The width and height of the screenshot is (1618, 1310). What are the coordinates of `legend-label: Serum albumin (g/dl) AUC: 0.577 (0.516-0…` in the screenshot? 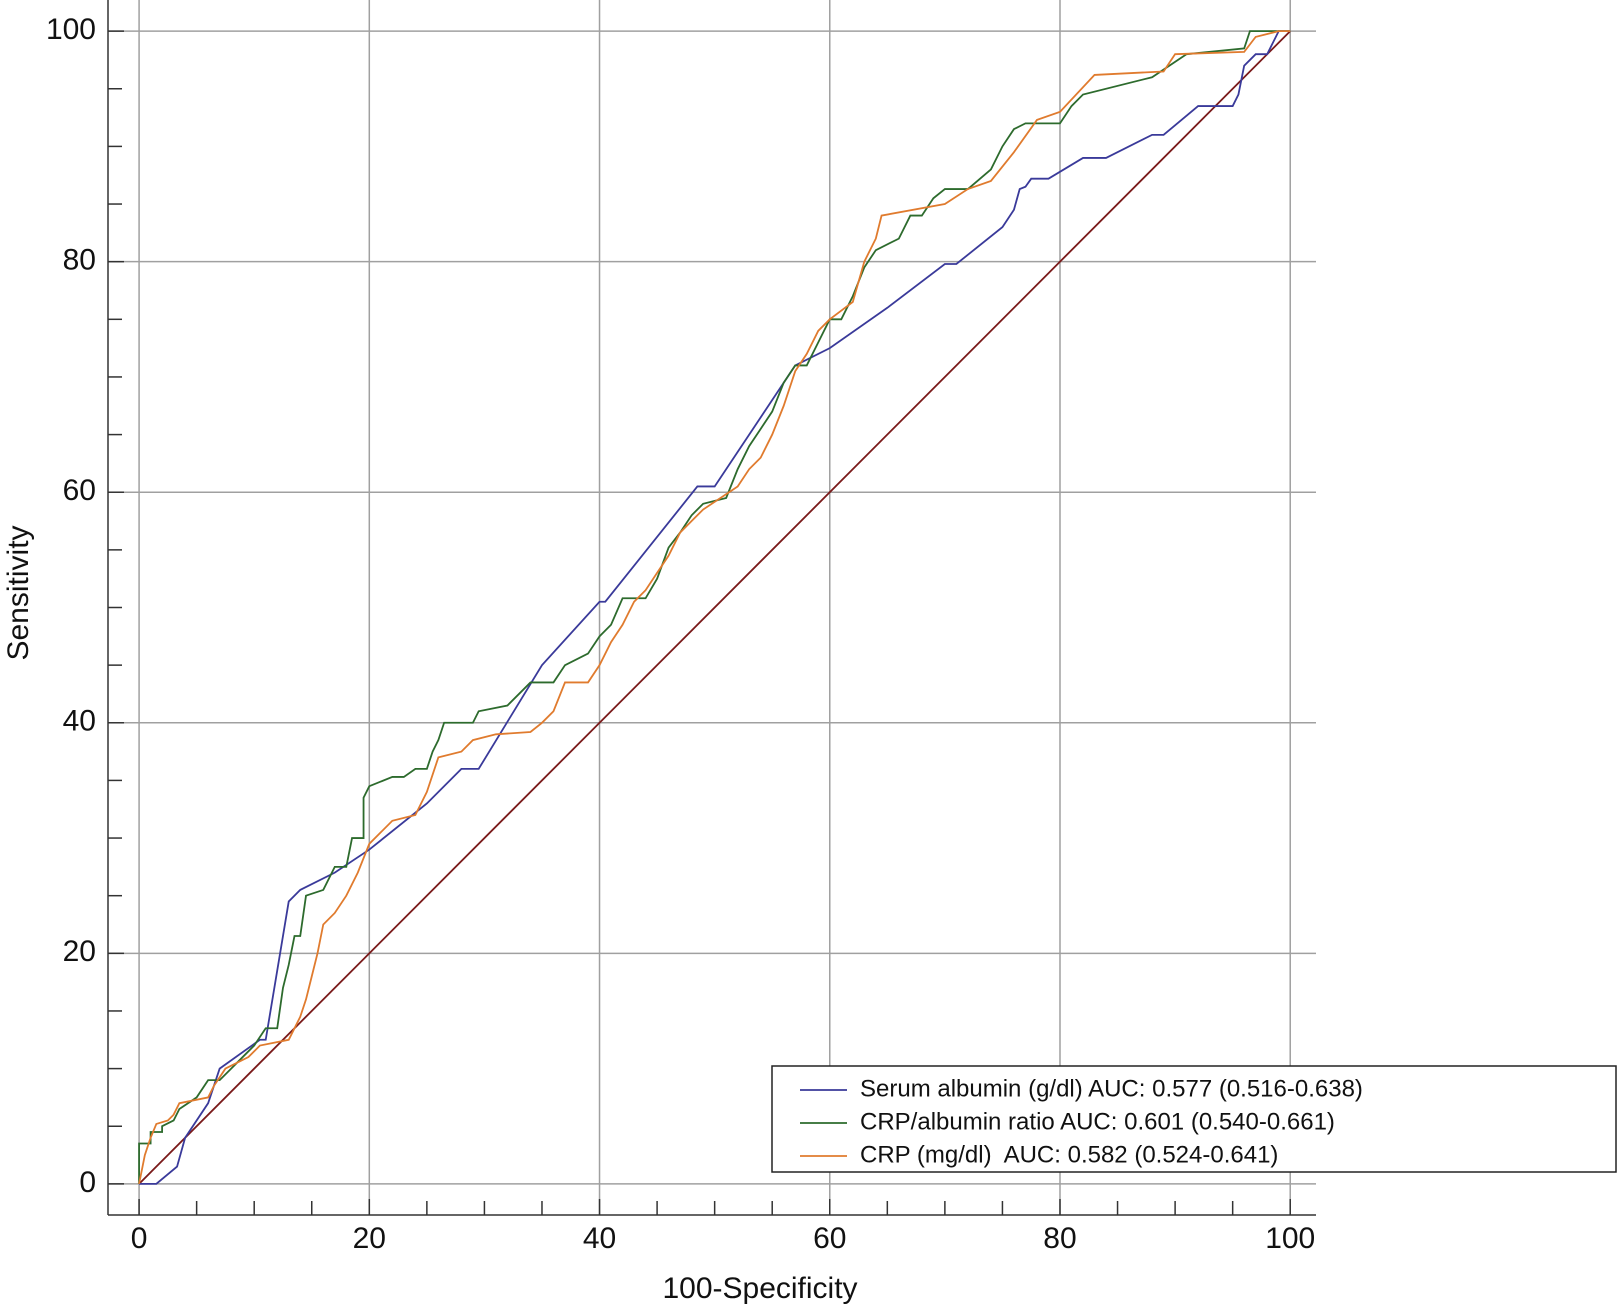 It's located at (1111, 1088).